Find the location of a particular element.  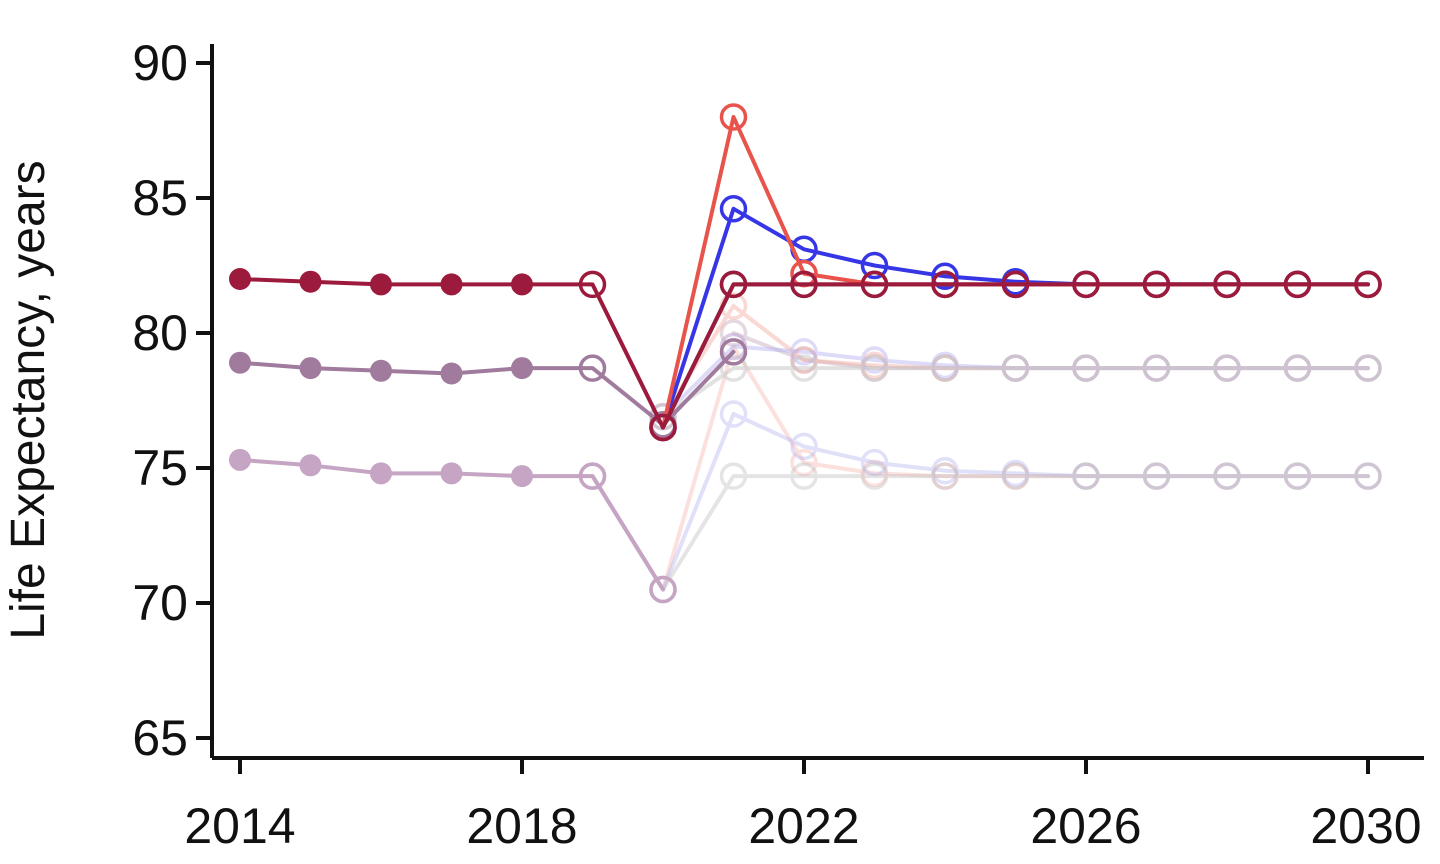

series-7-line is located at coordinates (1015, 392).